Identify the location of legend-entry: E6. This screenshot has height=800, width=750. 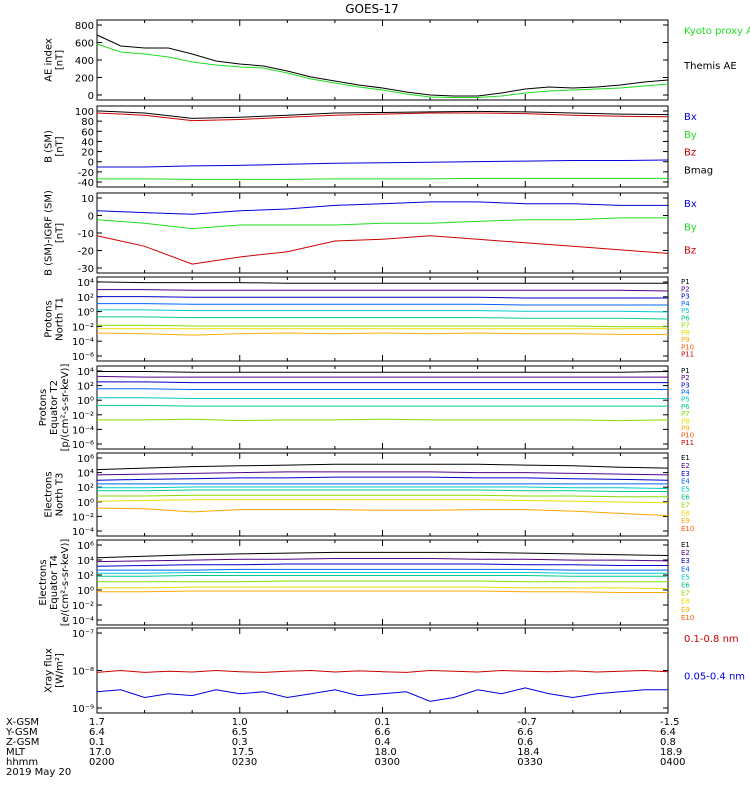
(685, 586).